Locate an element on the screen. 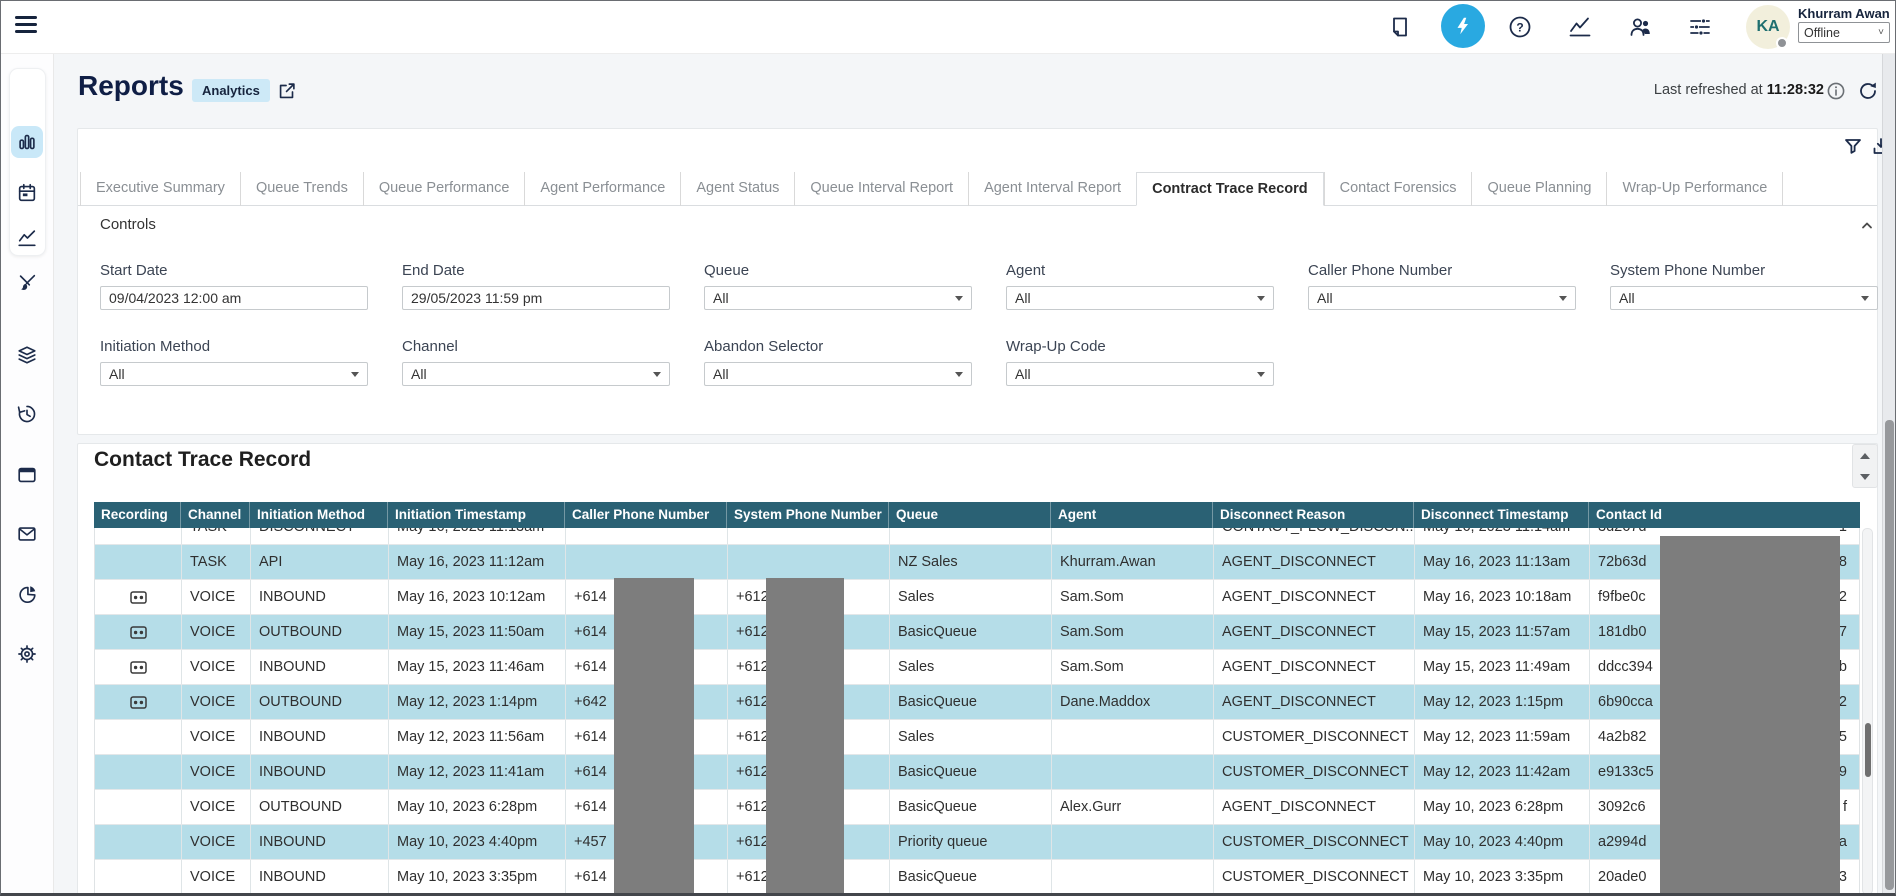 The image size is (1896, 896). table-scrollbar is located at coordinates (1867, 711).